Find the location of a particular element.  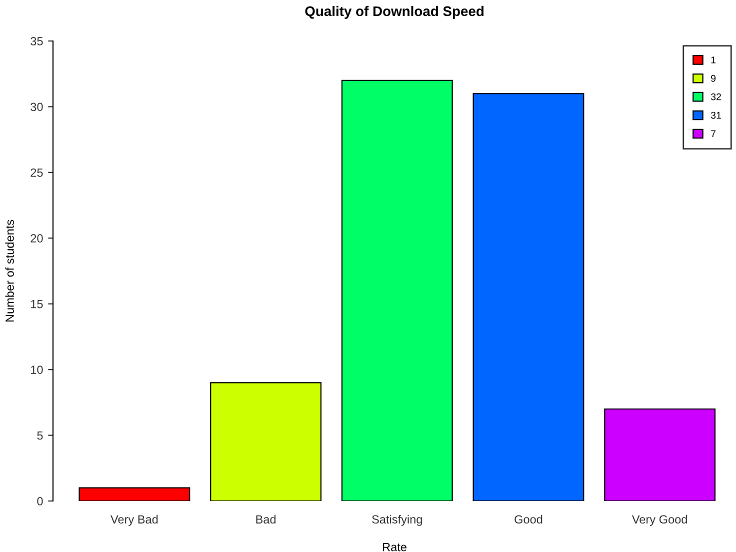

y-tick-label: 35 is located at coordinates (36, 41).